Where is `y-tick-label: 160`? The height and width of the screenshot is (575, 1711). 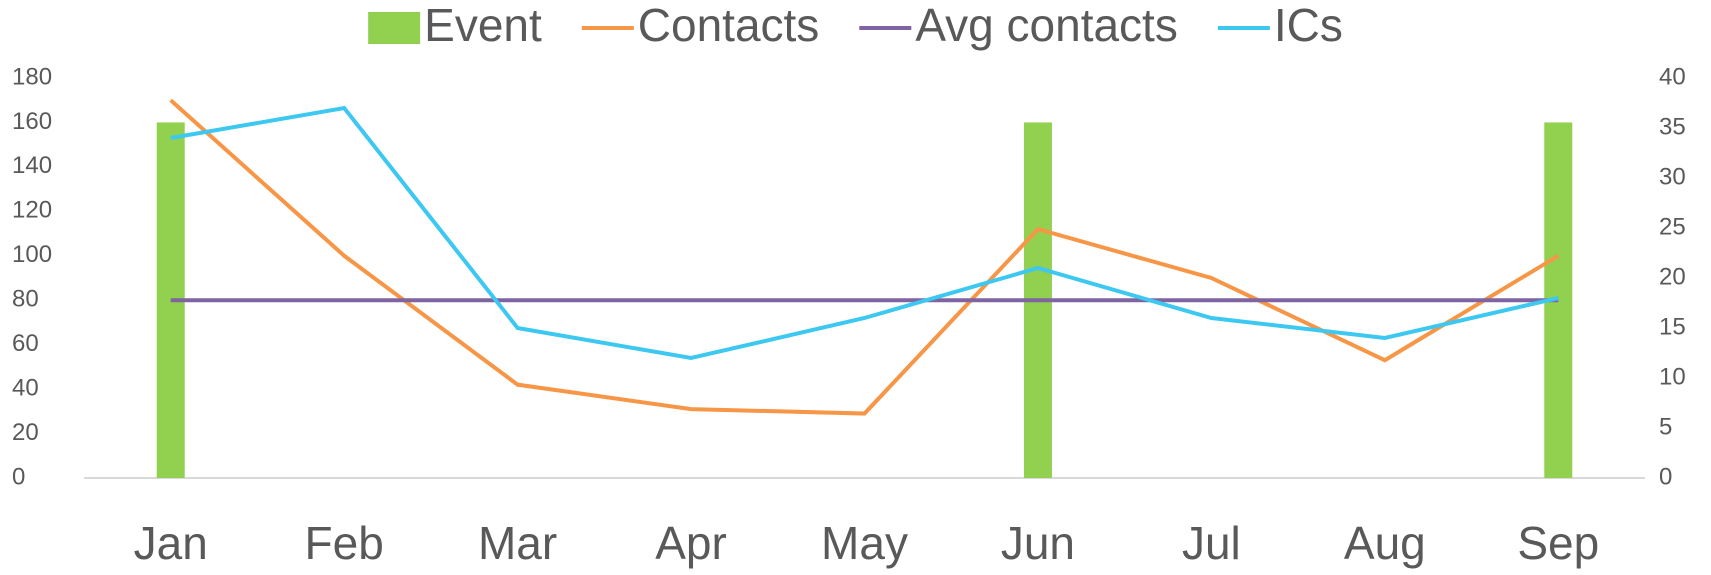
y-tick-label: 160 is located at coordinates (32, 121).